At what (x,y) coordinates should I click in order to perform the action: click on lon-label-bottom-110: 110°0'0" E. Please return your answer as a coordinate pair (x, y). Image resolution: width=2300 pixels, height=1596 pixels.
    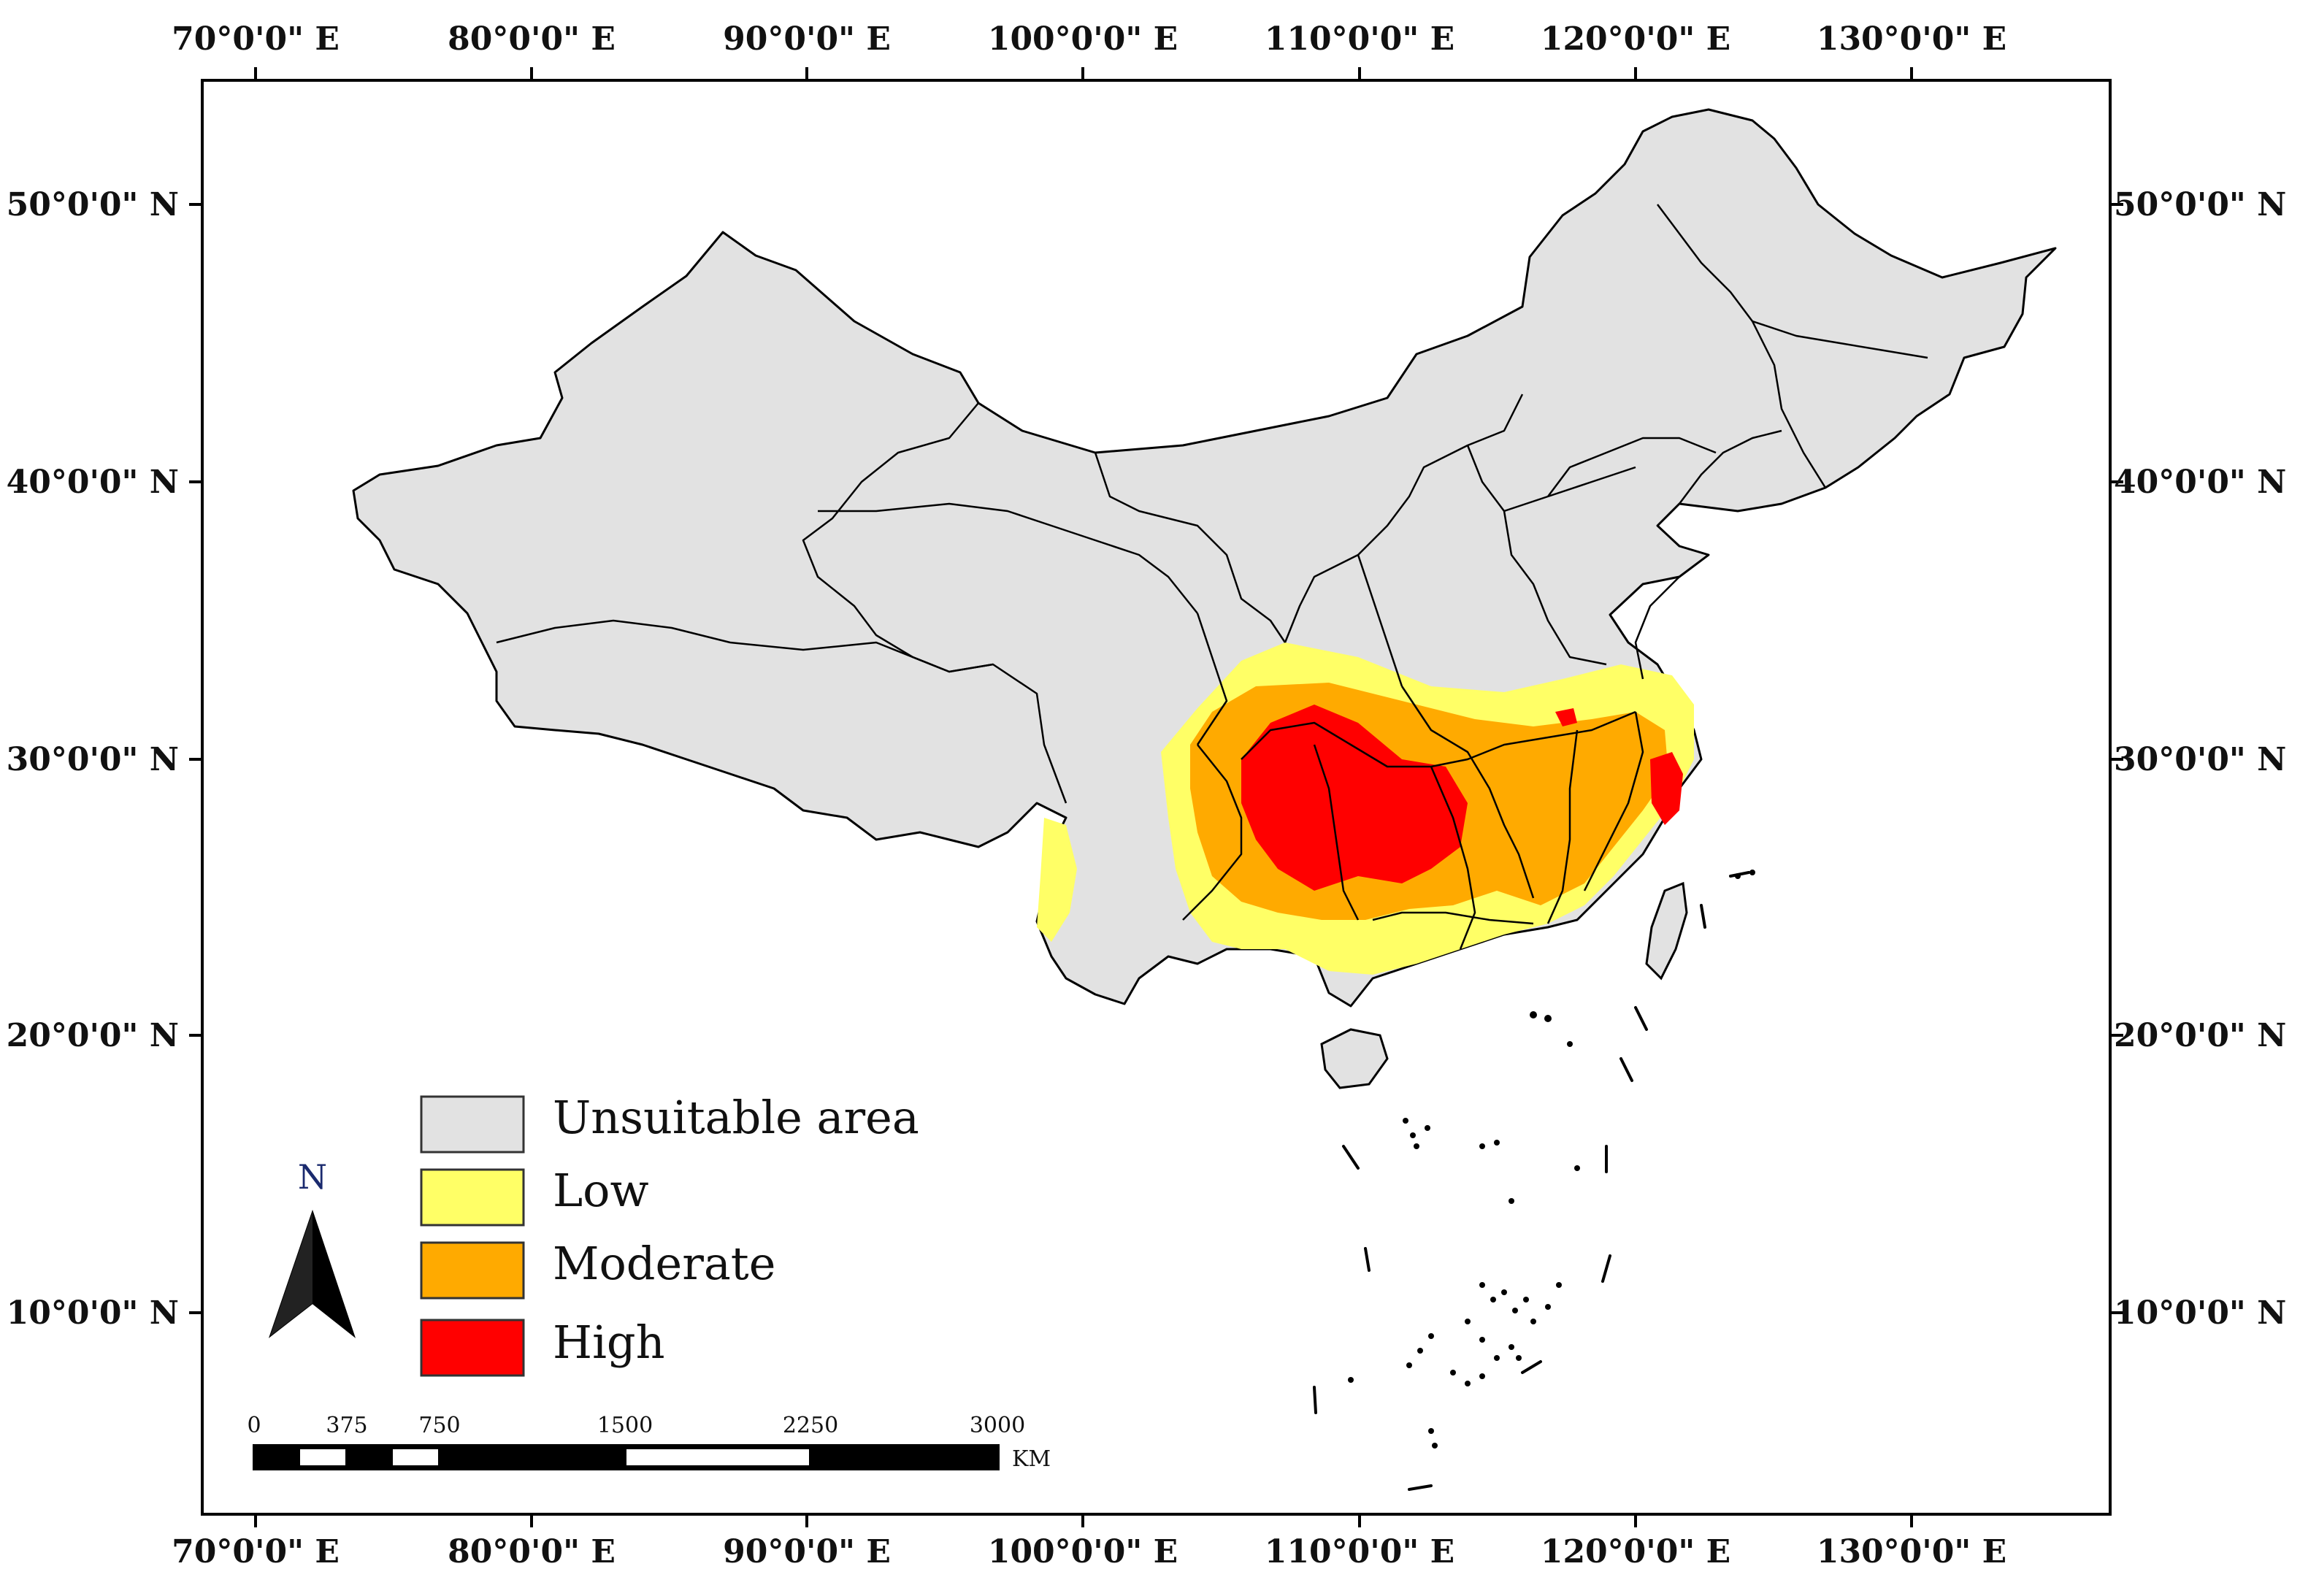
    Looking at the image, I should click on (1359, 1551).